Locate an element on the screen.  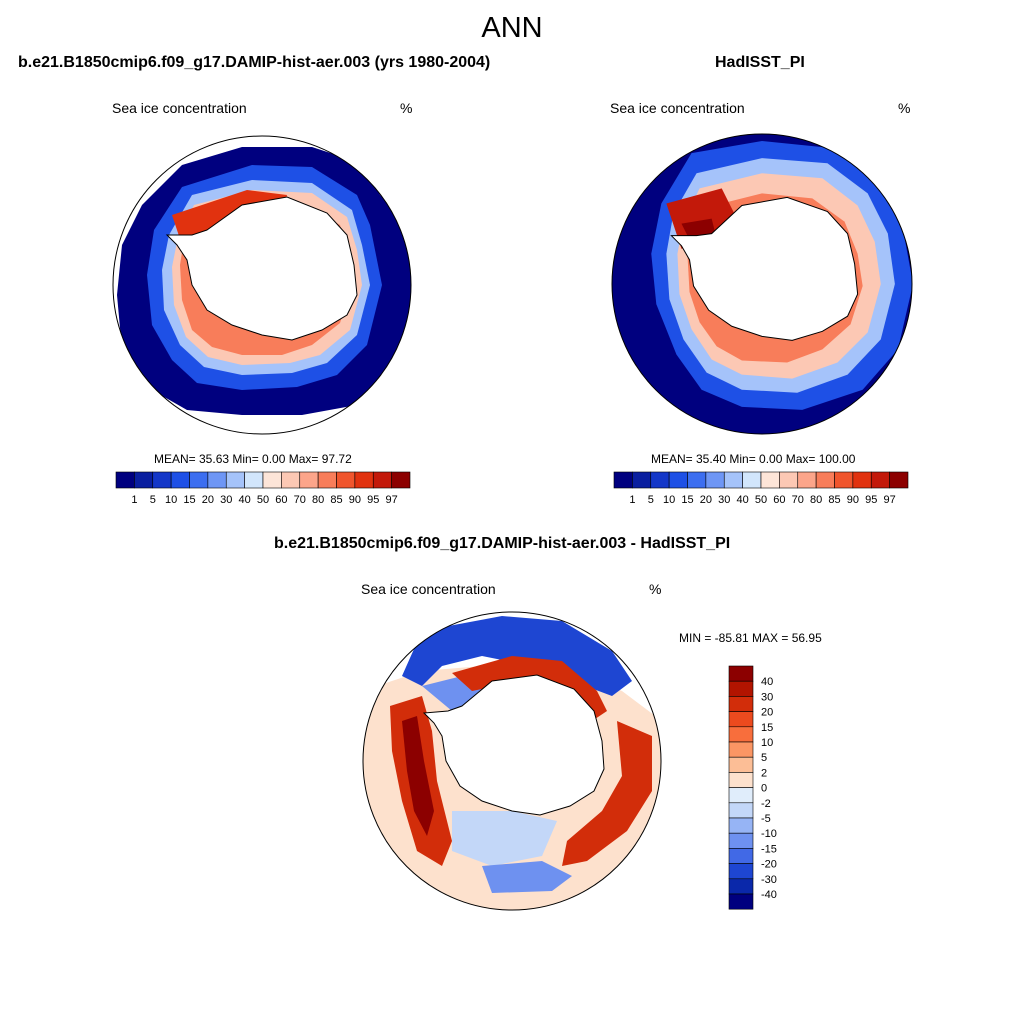
panel3-colorbar-tick-label: -40 is located at coordinates (769, 895).